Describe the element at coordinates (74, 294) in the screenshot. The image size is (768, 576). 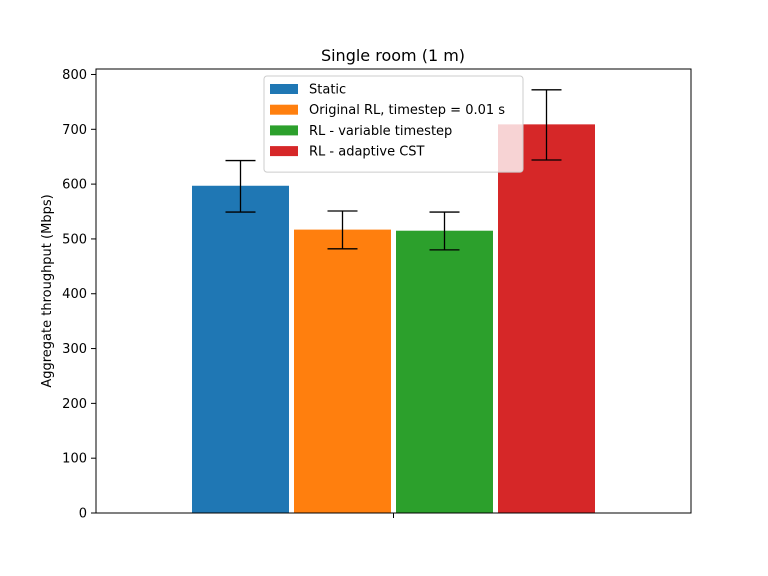
I see `y-tick-label: 400` at that location.